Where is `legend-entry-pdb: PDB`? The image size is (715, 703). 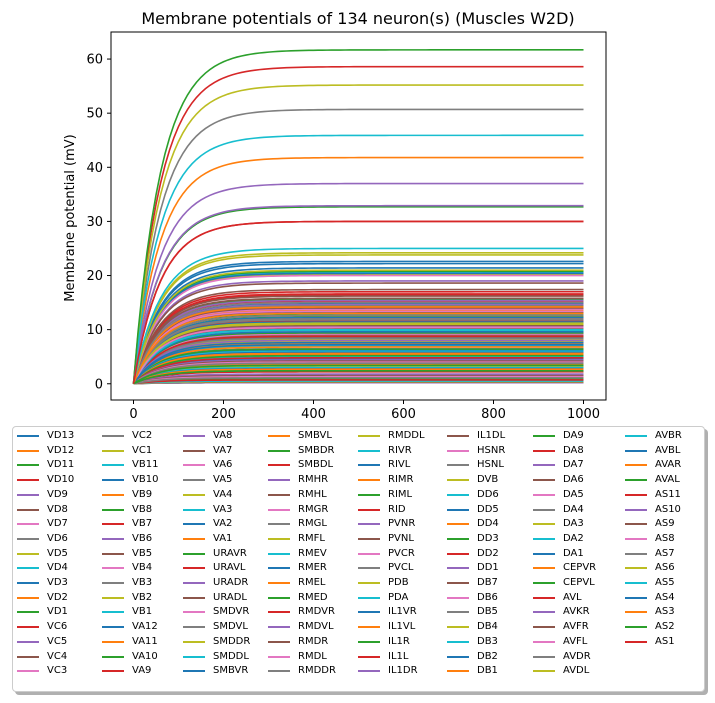
legend-entry-pdb: PDB is located at coordinates (383, 583).